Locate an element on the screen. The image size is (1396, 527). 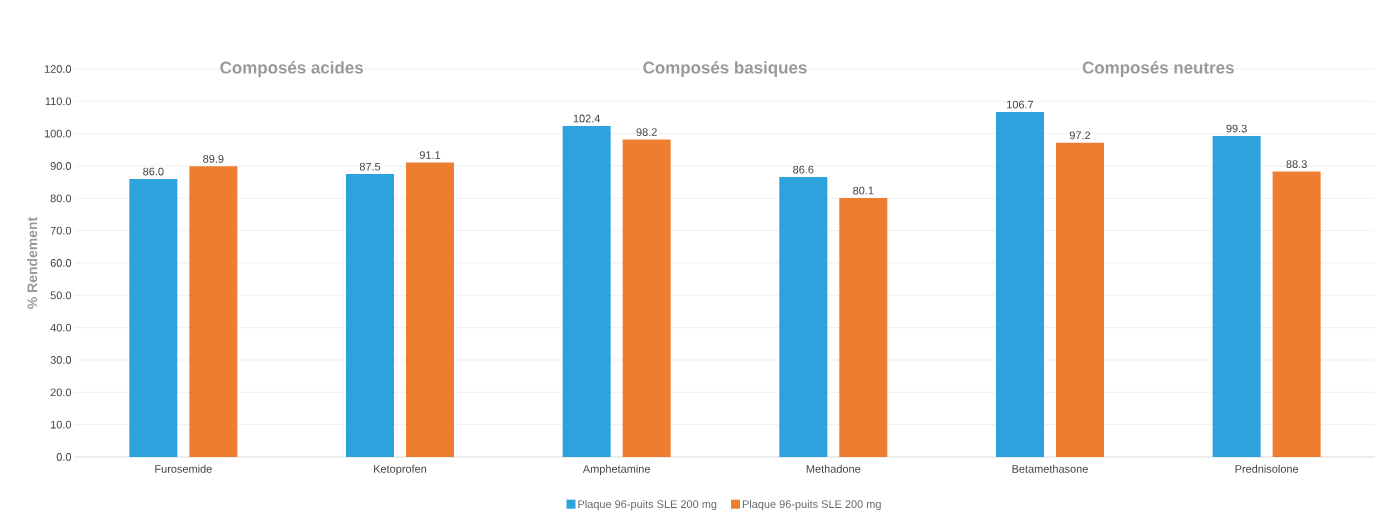
y-tick-label: 70.0 is located at coordinates (61, 230).